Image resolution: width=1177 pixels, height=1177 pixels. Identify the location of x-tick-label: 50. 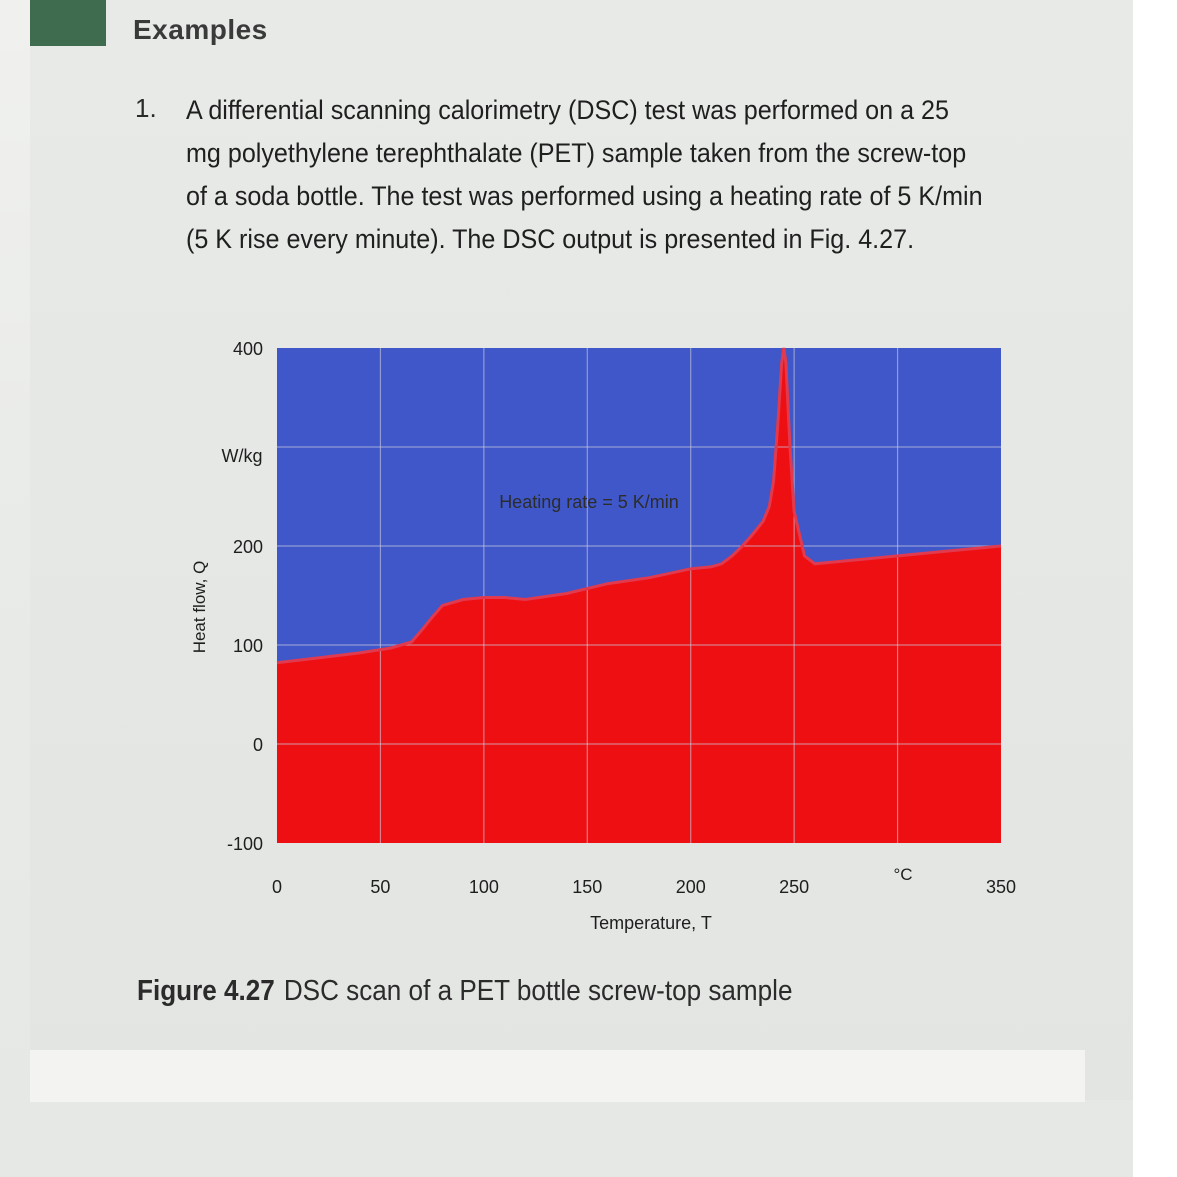
(380, 887).